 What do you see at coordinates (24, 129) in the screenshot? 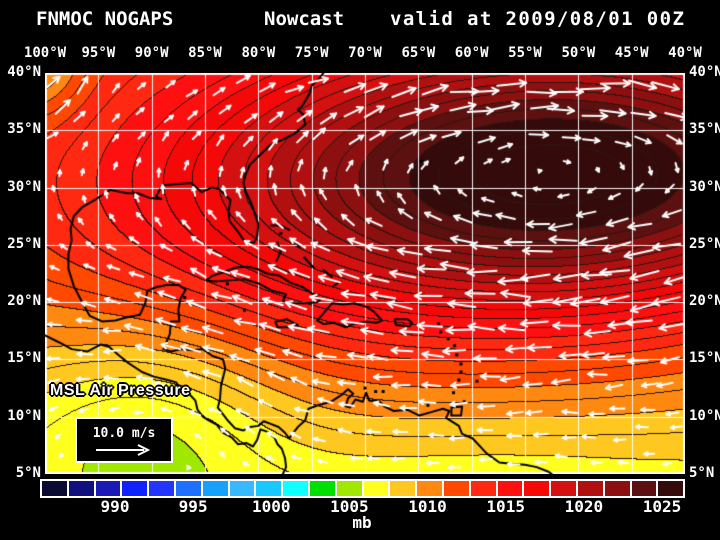
I see `lat-label-left: 35°N` at bounding box center [24, 129].